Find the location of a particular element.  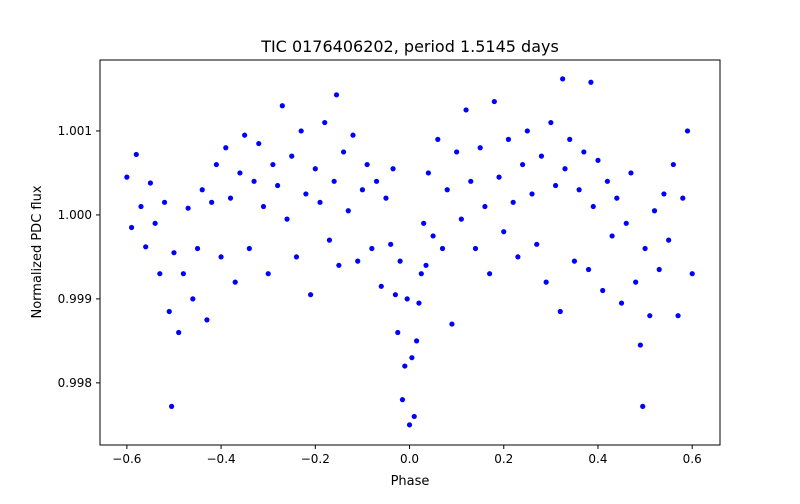

x-tick-label: −0.4 is located at coordinates (221, 459).